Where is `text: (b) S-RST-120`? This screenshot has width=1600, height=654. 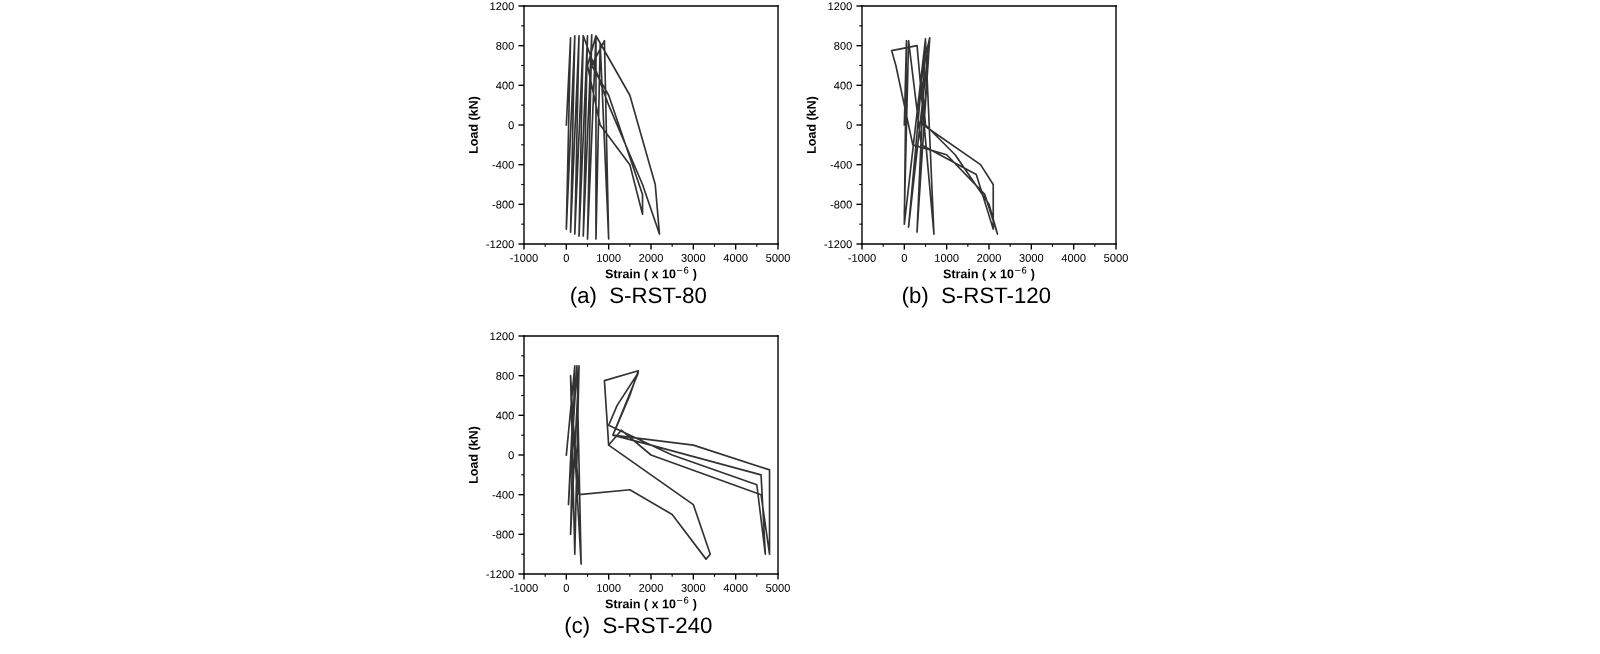
text: (b) S-RST-120 is located at coordinates (976, 297).